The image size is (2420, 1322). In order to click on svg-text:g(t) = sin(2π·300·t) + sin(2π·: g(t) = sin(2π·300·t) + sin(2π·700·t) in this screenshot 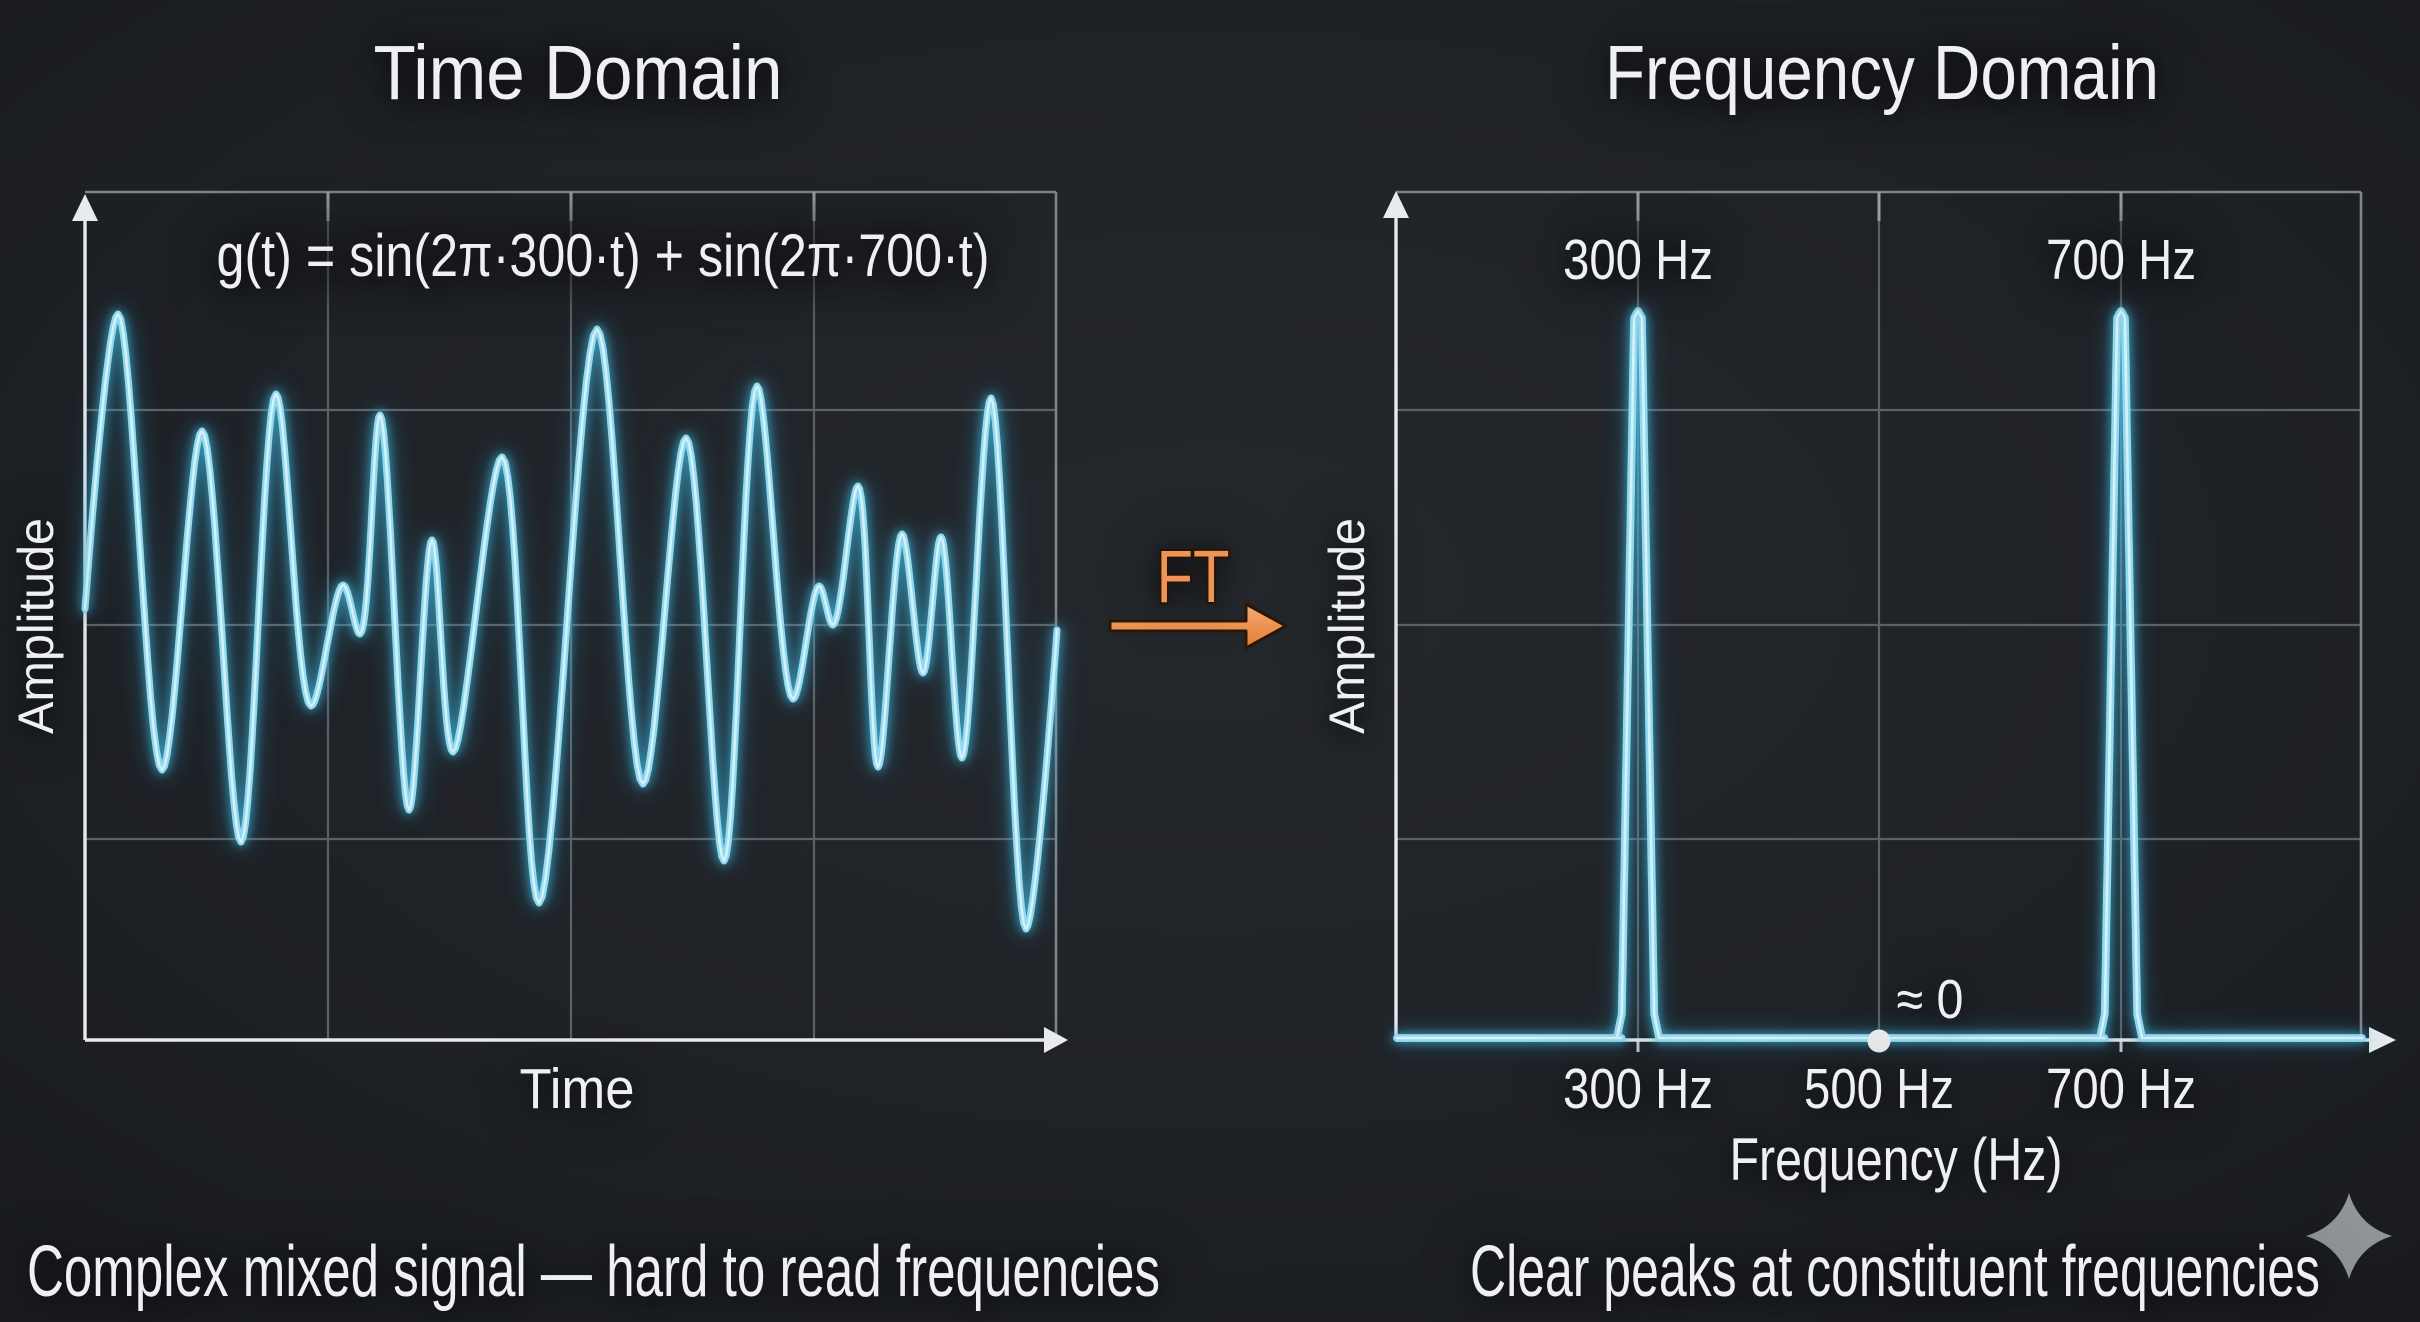, I will do `click(603, 255)`.